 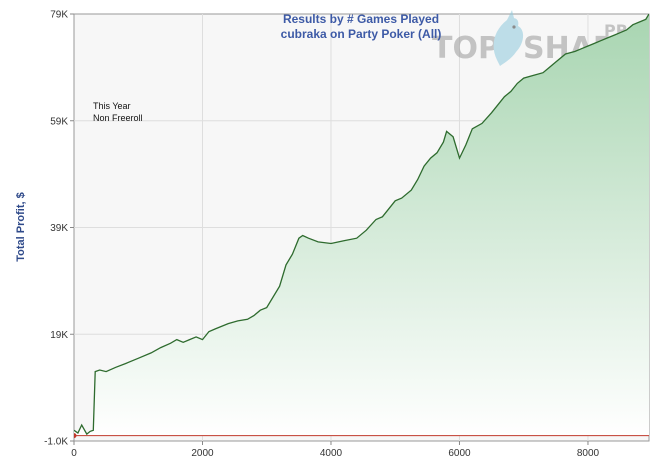 What do you see at coordinates (588, 453) in the screenshot?
I see `x-tick-label: 8000` at bounding box center [588, 453].